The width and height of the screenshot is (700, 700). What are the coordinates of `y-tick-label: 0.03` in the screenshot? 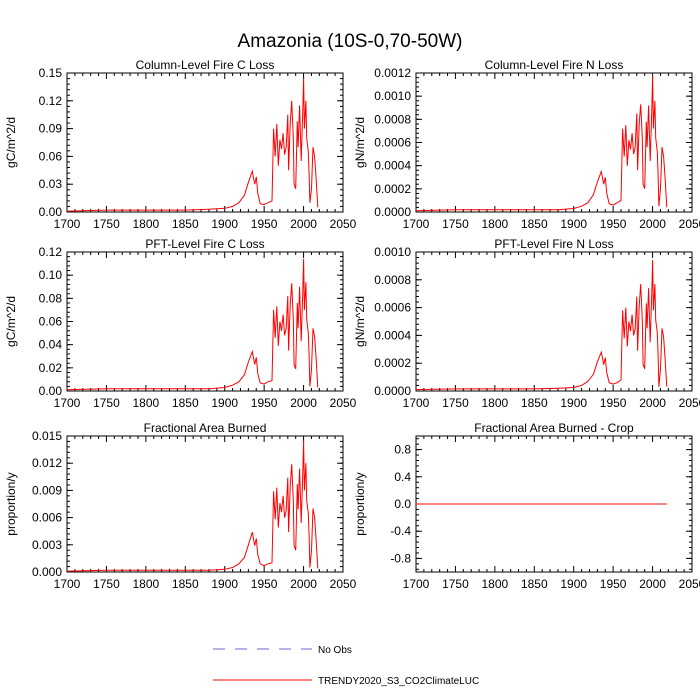 It's located at (51, 184).